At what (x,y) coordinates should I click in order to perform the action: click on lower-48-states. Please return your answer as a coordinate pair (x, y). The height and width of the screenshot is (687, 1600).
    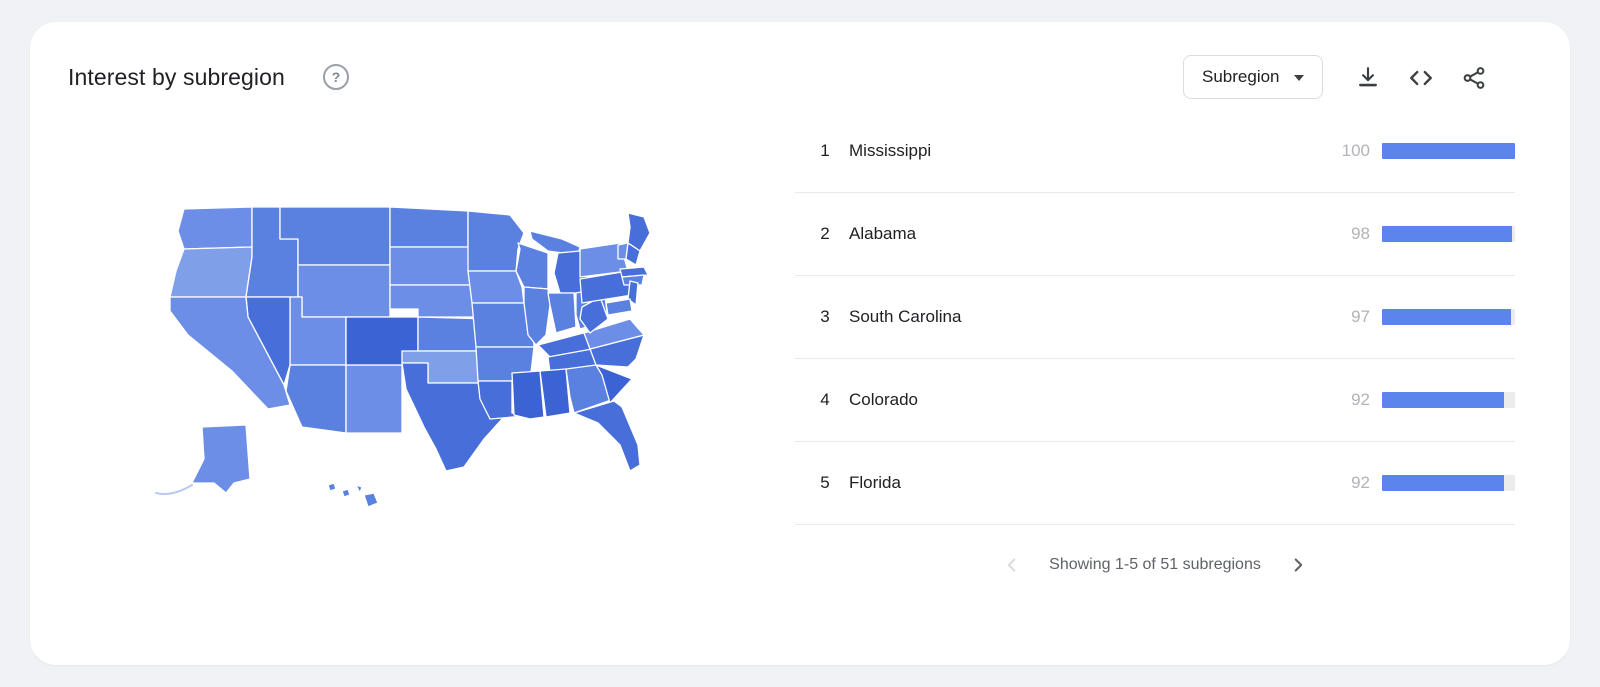
    Looking at the image, I should click on (410, 339).